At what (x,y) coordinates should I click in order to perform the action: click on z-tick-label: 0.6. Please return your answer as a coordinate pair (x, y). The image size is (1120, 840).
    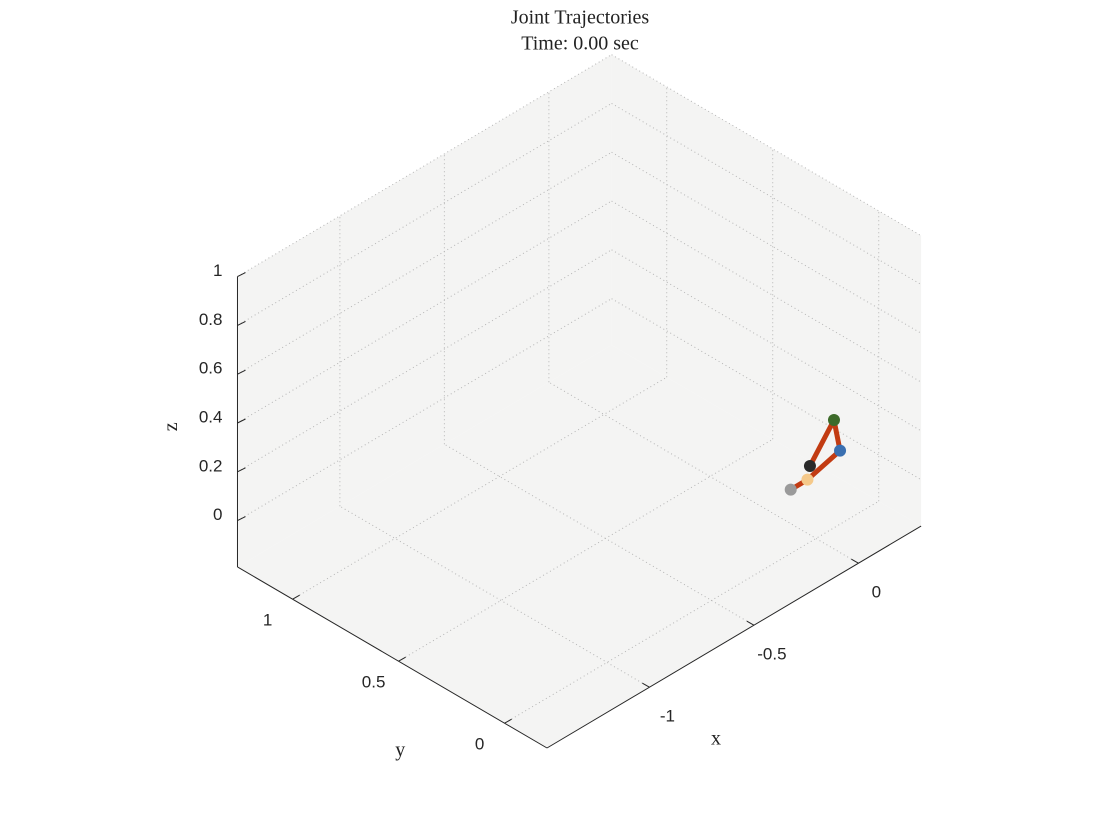
    Looking at the image, I should click on (211, 368).